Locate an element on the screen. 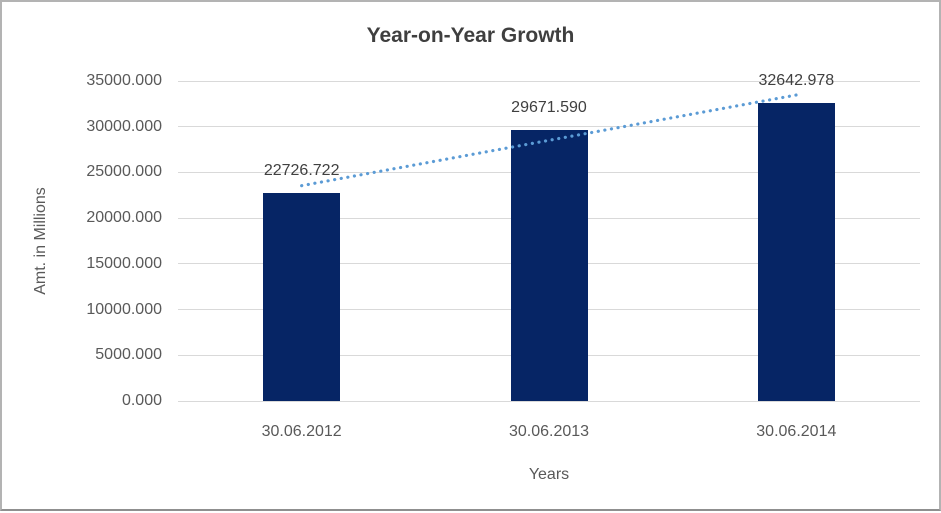 This screenshot has width=941, height=513. chart-title: Year-on-Year Growth is located at coordinates (470, 35).